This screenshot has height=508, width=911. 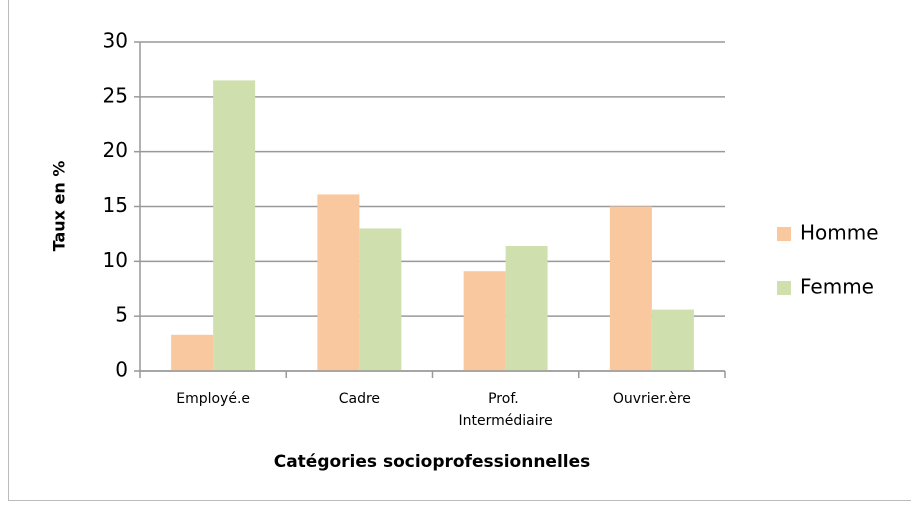 I want to click on y-tick-label: 0, so click(x=121, y=370).